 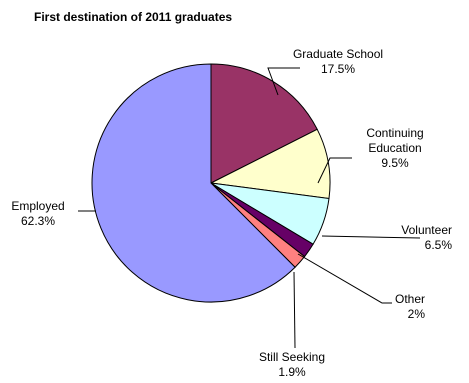 What do you see at coordinates (294, 310) in the screenshot?
I see `leader-line-still-seeking` at bounding box center [294, 310].